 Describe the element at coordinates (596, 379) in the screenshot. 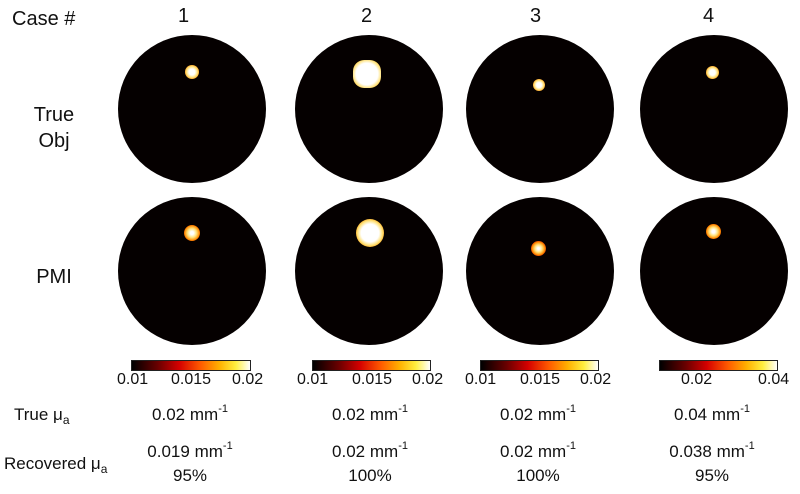

I see `colorbar-3-tick-max: 0.02` at that location.